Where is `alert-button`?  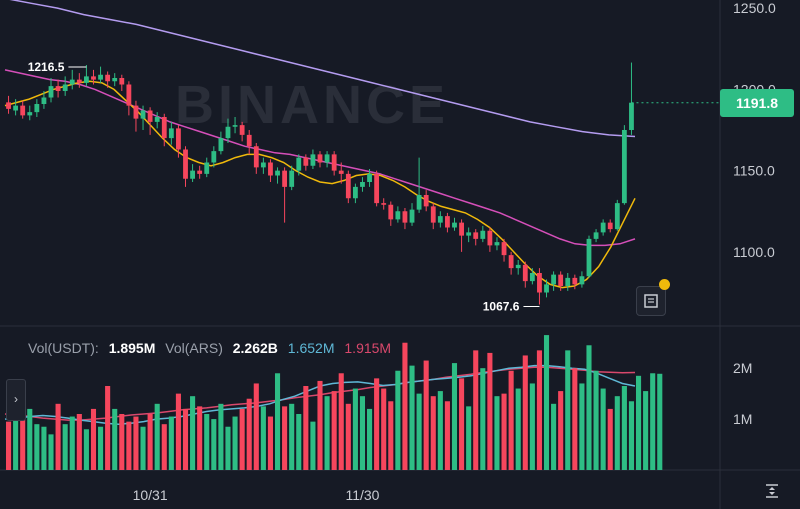 alert-button is located at coordinates (651, 301).